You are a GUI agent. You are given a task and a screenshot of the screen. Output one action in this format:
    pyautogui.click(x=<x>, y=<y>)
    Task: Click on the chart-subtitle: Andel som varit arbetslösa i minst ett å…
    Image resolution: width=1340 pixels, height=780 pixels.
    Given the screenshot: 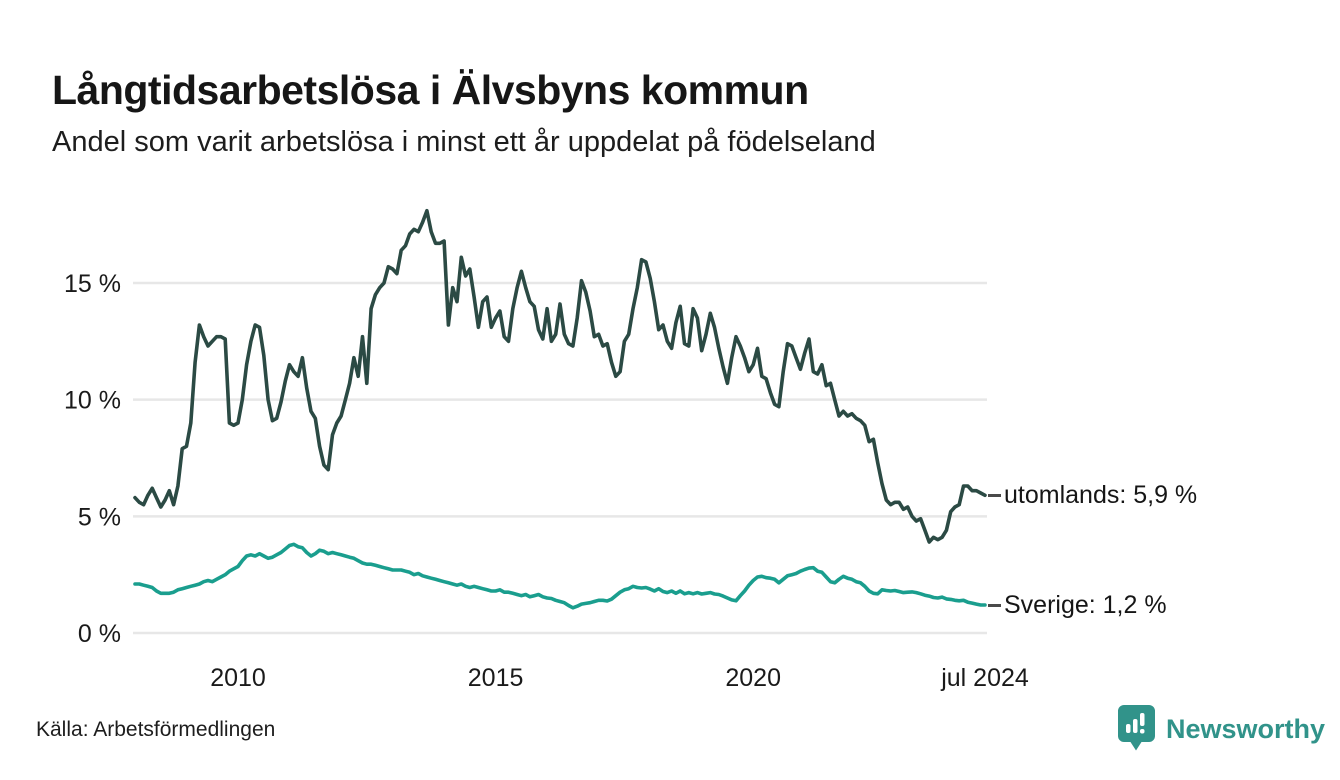 What is the action you would take?
    pyautogui.click(x=464, y=142)
    